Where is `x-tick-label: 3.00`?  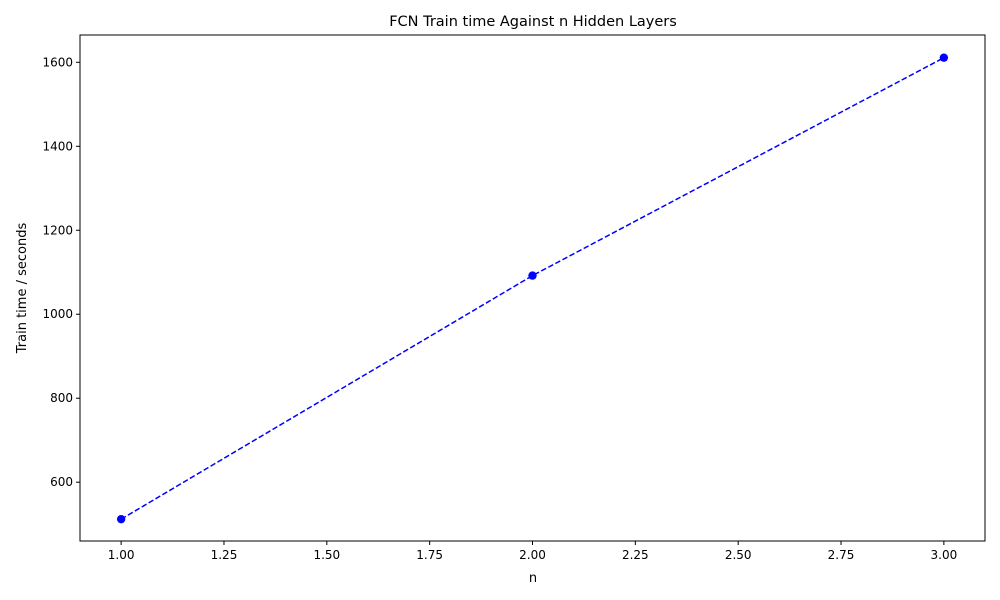 x-tick-label: 3.00 is located at coordinates (944, 555).